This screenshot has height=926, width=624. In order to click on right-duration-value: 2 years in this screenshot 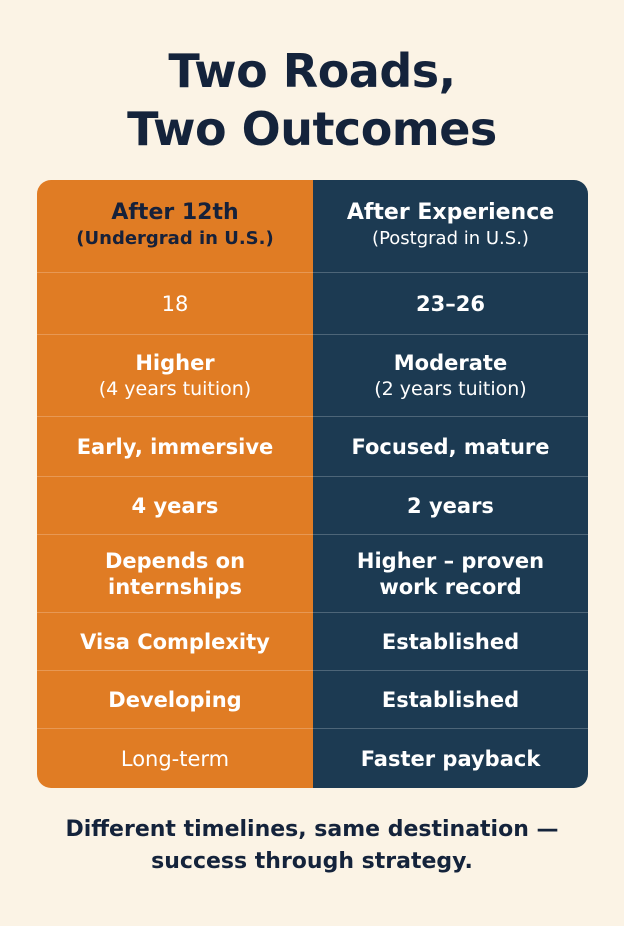, I will do `click(450, 505)`.